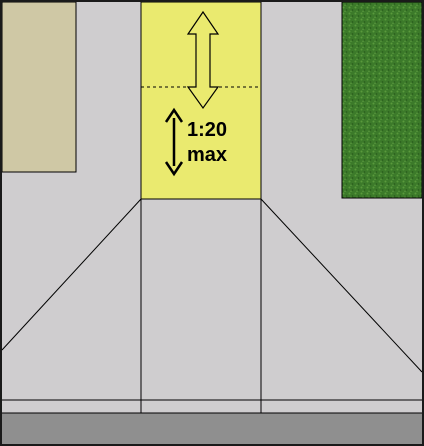  What do you see at coordinates (382, 100) in the screenshot?
I see `grass-area` at bounding box center [382, 100].